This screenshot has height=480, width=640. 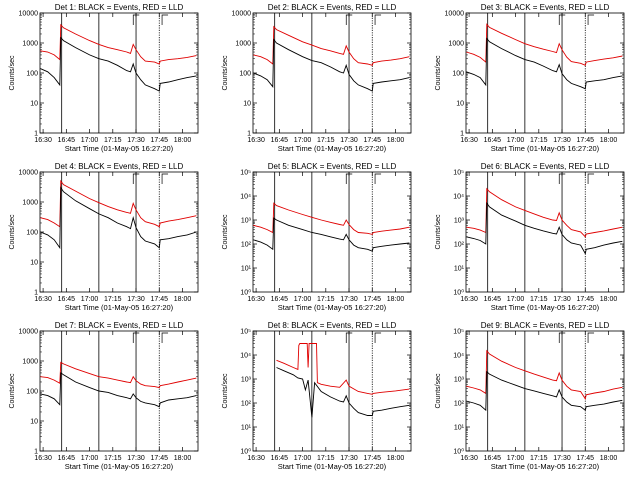 What do you see at coordinates (332, 7) in the screenshot?
I see `panel-title: Det 2: BLACK = Events, RED = LLD` at bounding box center [332, 7].